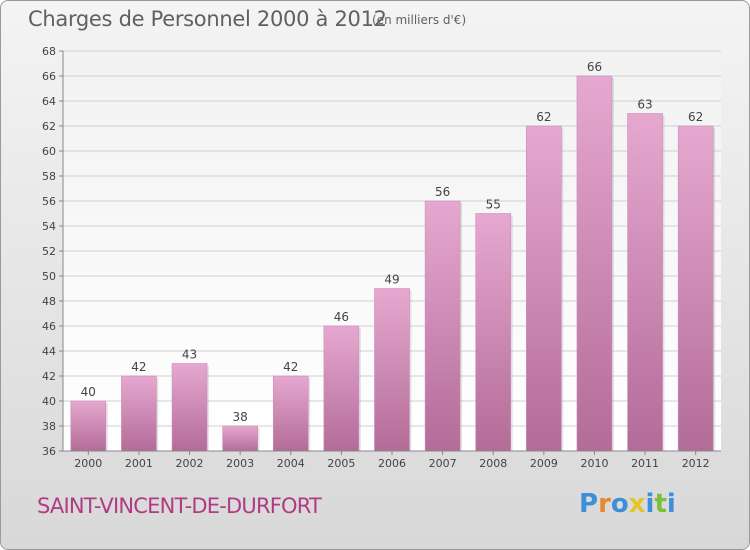  Describe the element at coordinates (644, 105) in the screenshot. I see `data-label: 63` at that location.